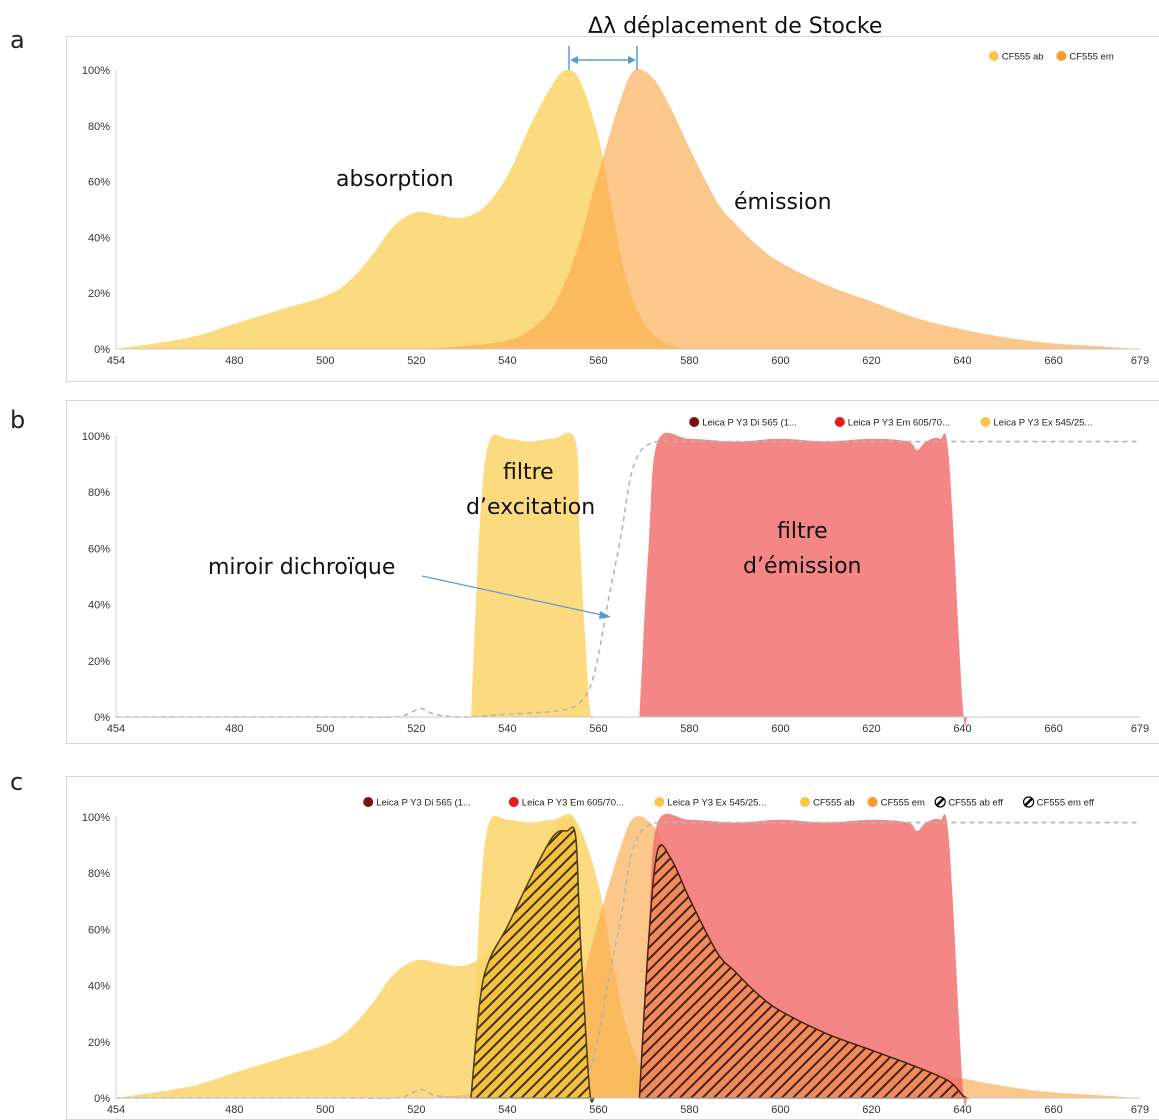 The image size is (1159, 1120). What do you see at coordinates (530, 507) in the screenshot?
I see `excitation-filter-label-line2: d’excitation` at bounding box center [530, 507].